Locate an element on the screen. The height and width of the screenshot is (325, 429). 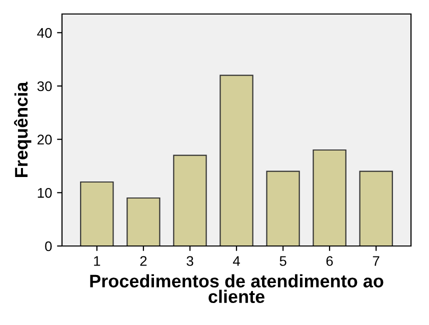
y-tick-label: 0 is located at coordinates (48, 246).